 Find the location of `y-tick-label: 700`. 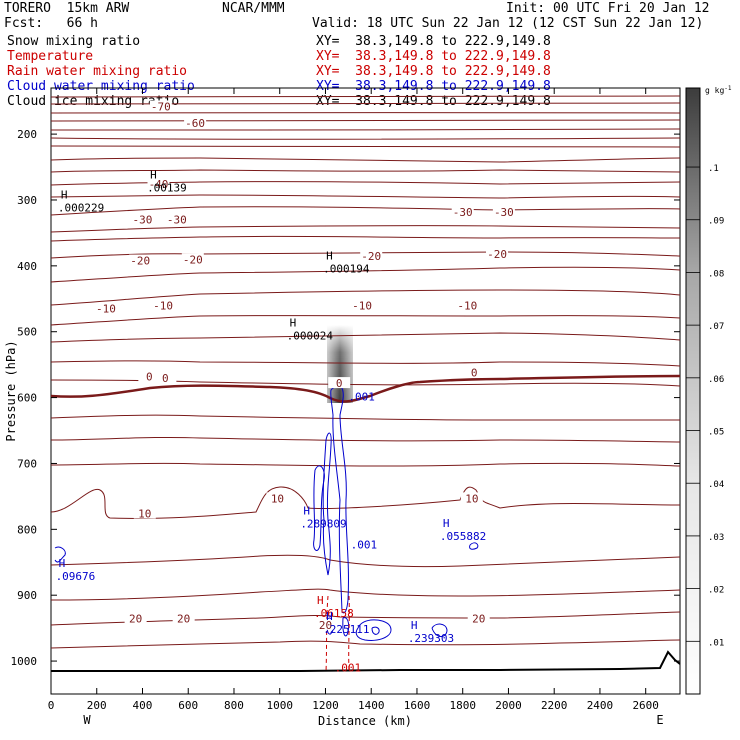

y-tick-label: 700 is located at coordinates (27, 463).